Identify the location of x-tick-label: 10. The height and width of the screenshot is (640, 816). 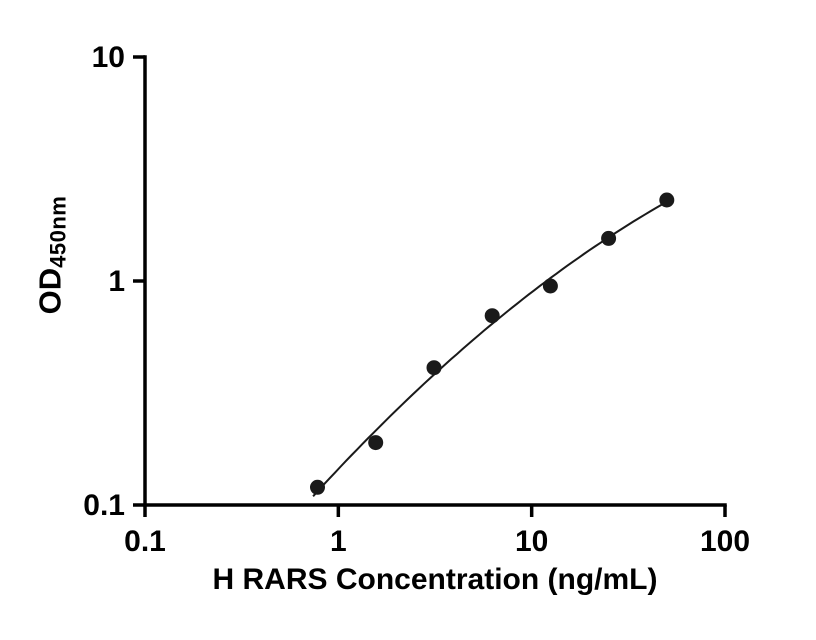
(531, 541).